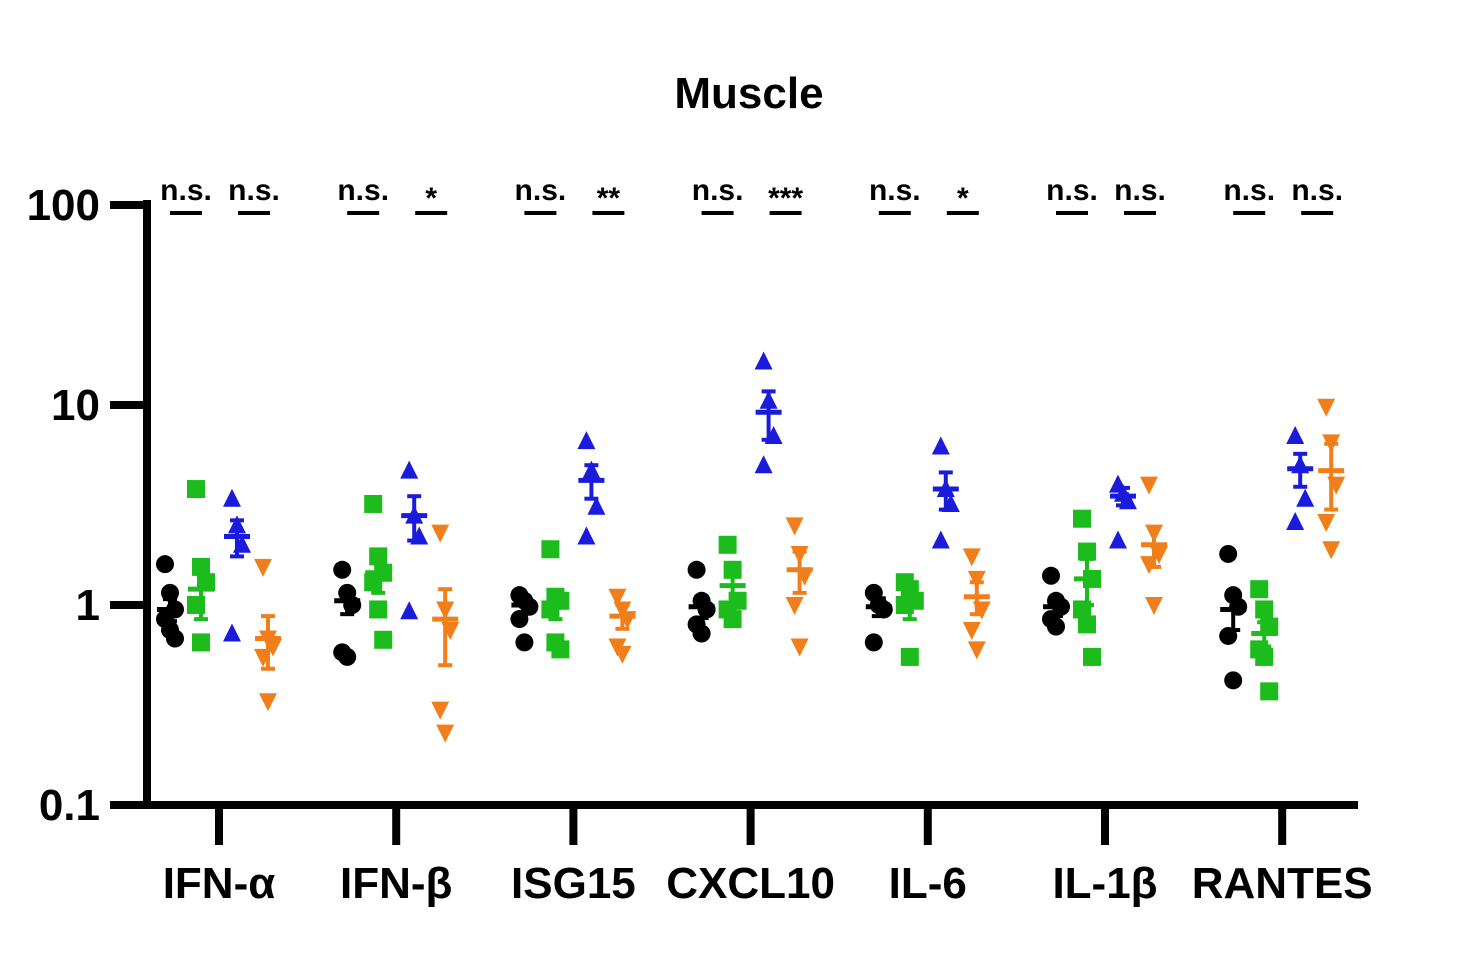 The height and width of the screenshot is (960, 1474). Describe the element at coordinates (431, 198) in the screenshot. I see `significance-label: *` at that location.